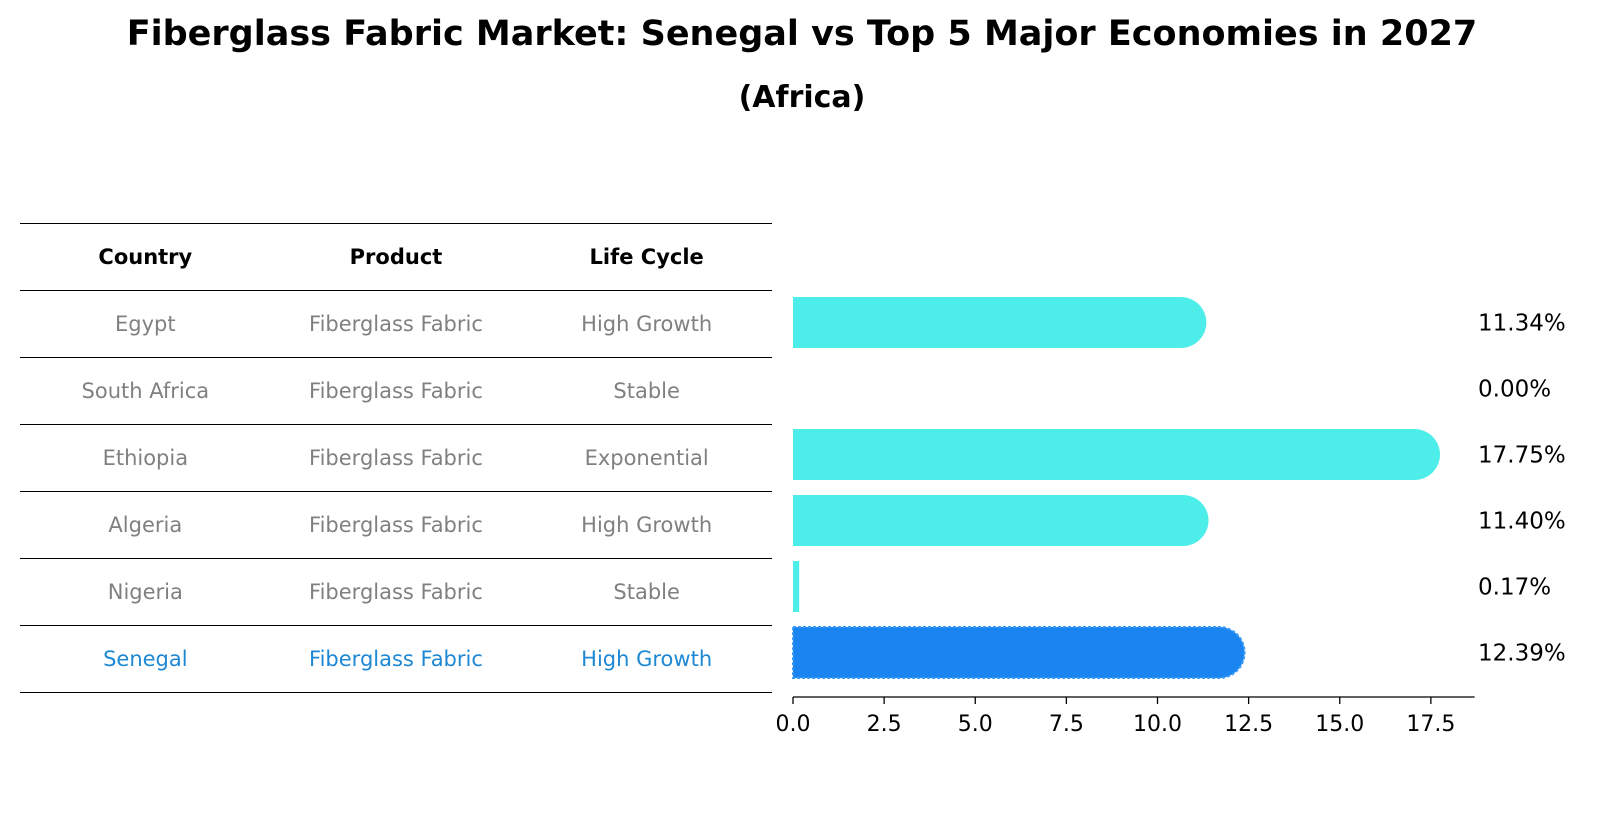  Describe the element at coordinates (793, 724) in the screenshot. I see `x-tick-label: 0.0` at that location.